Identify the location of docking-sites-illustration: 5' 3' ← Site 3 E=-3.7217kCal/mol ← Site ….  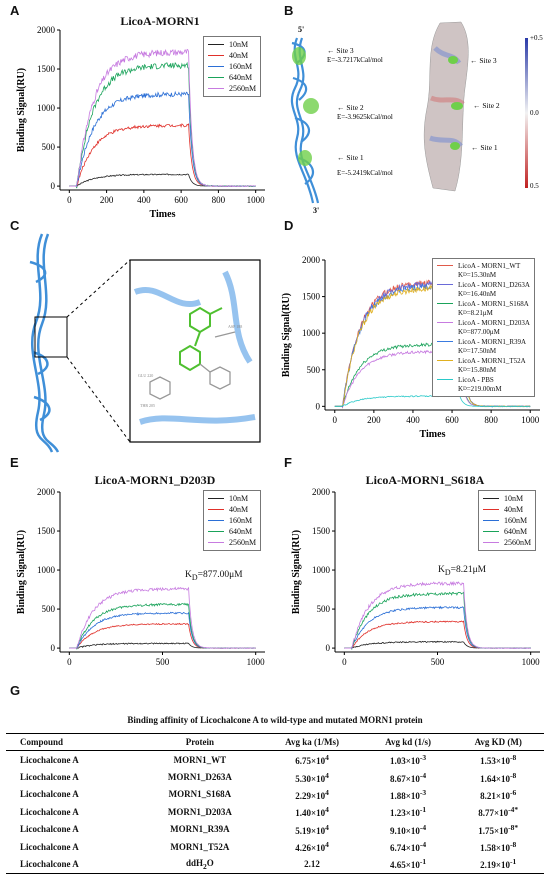
(416, 118).